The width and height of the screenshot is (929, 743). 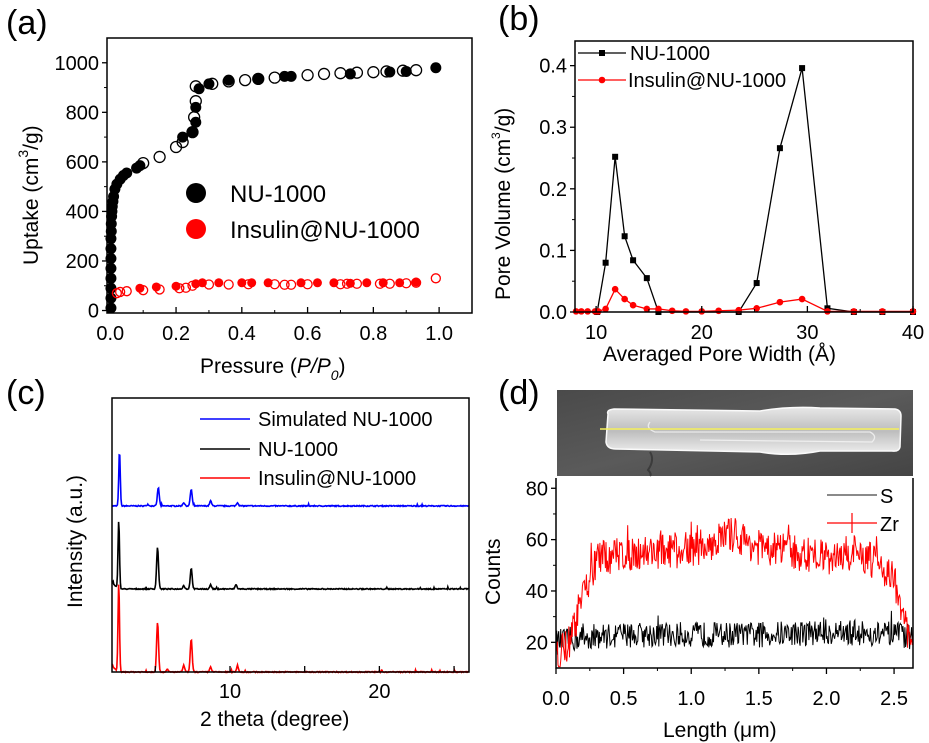 What do you see at coordinates (29, 195) in the screenshot?
I see `panel-a-ylabel: Uptake (cm3/g)` at bounding box center [29, 195].